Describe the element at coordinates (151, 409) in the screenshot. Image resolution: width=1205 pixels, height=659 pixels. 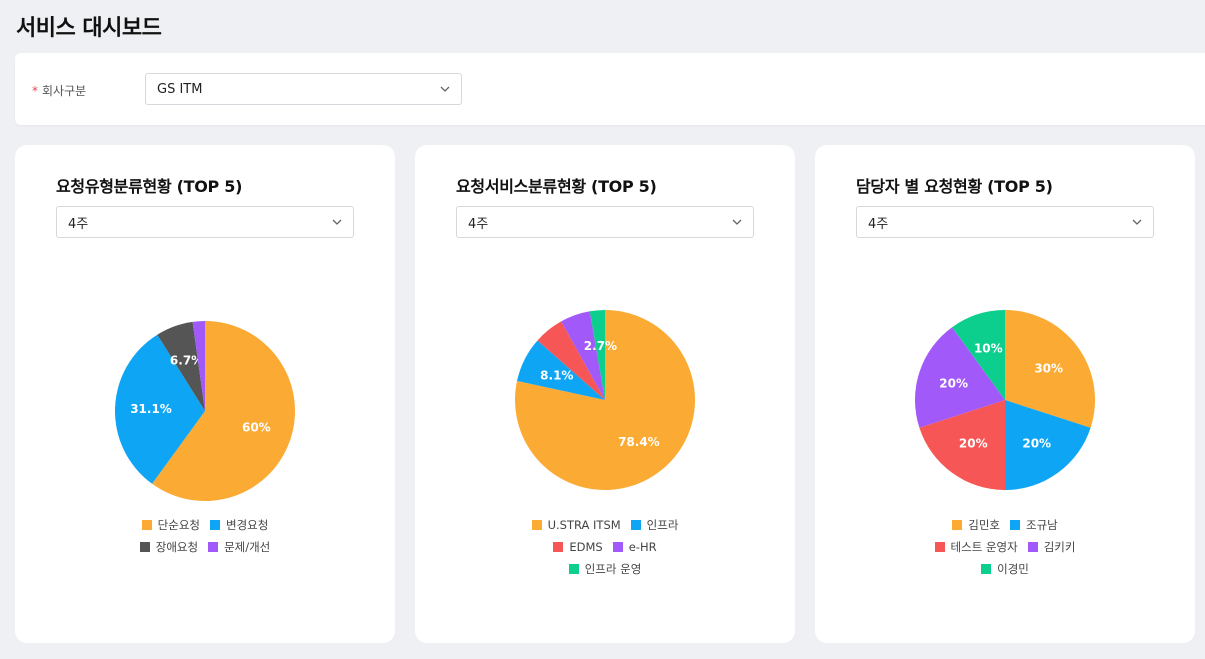
I see `pie-slice-label: 31.1%` at that location.